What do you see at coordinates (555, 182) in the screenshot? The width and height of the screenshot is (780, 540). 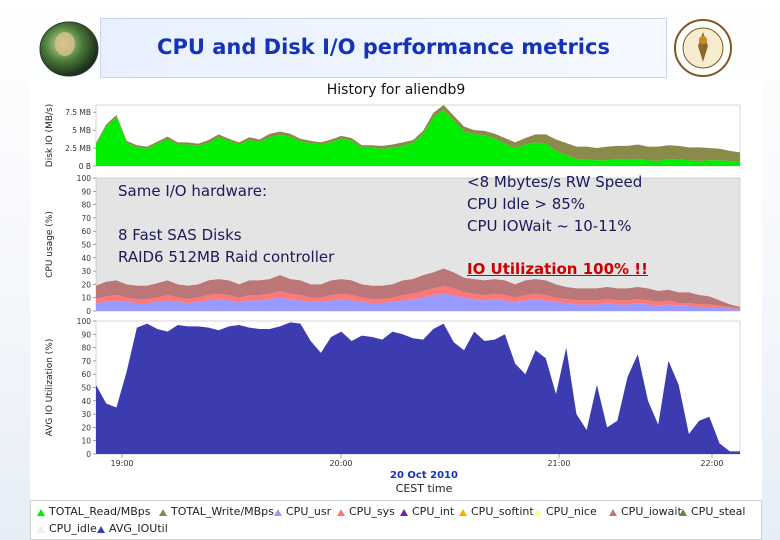 I see `annotation-speed: <8 Mbytes/s RW Speed` at bounding box center [555, 182].